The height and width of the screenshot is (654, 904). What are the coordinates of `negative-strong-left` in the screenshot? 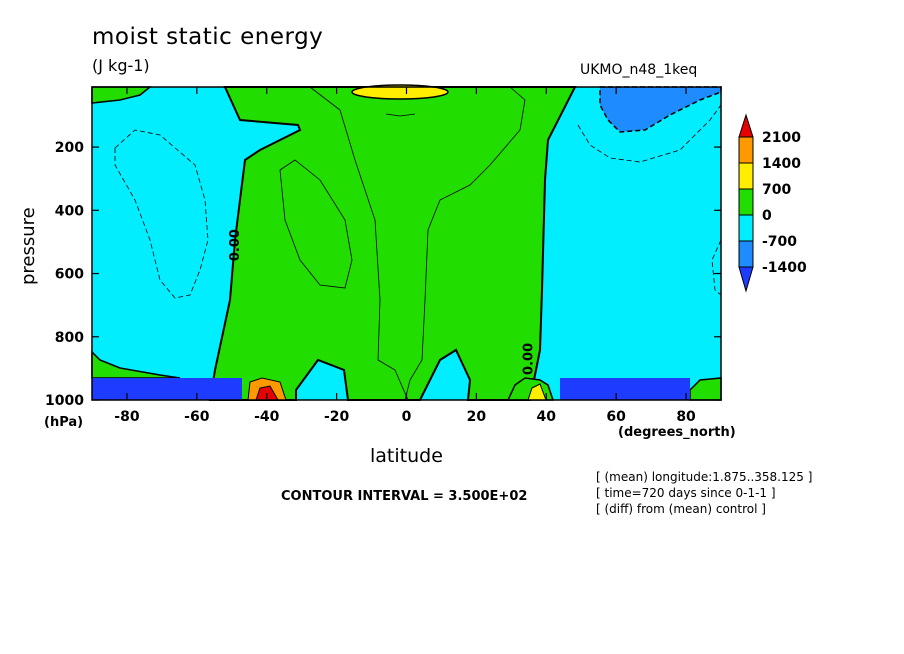 It's located at (167, 389).